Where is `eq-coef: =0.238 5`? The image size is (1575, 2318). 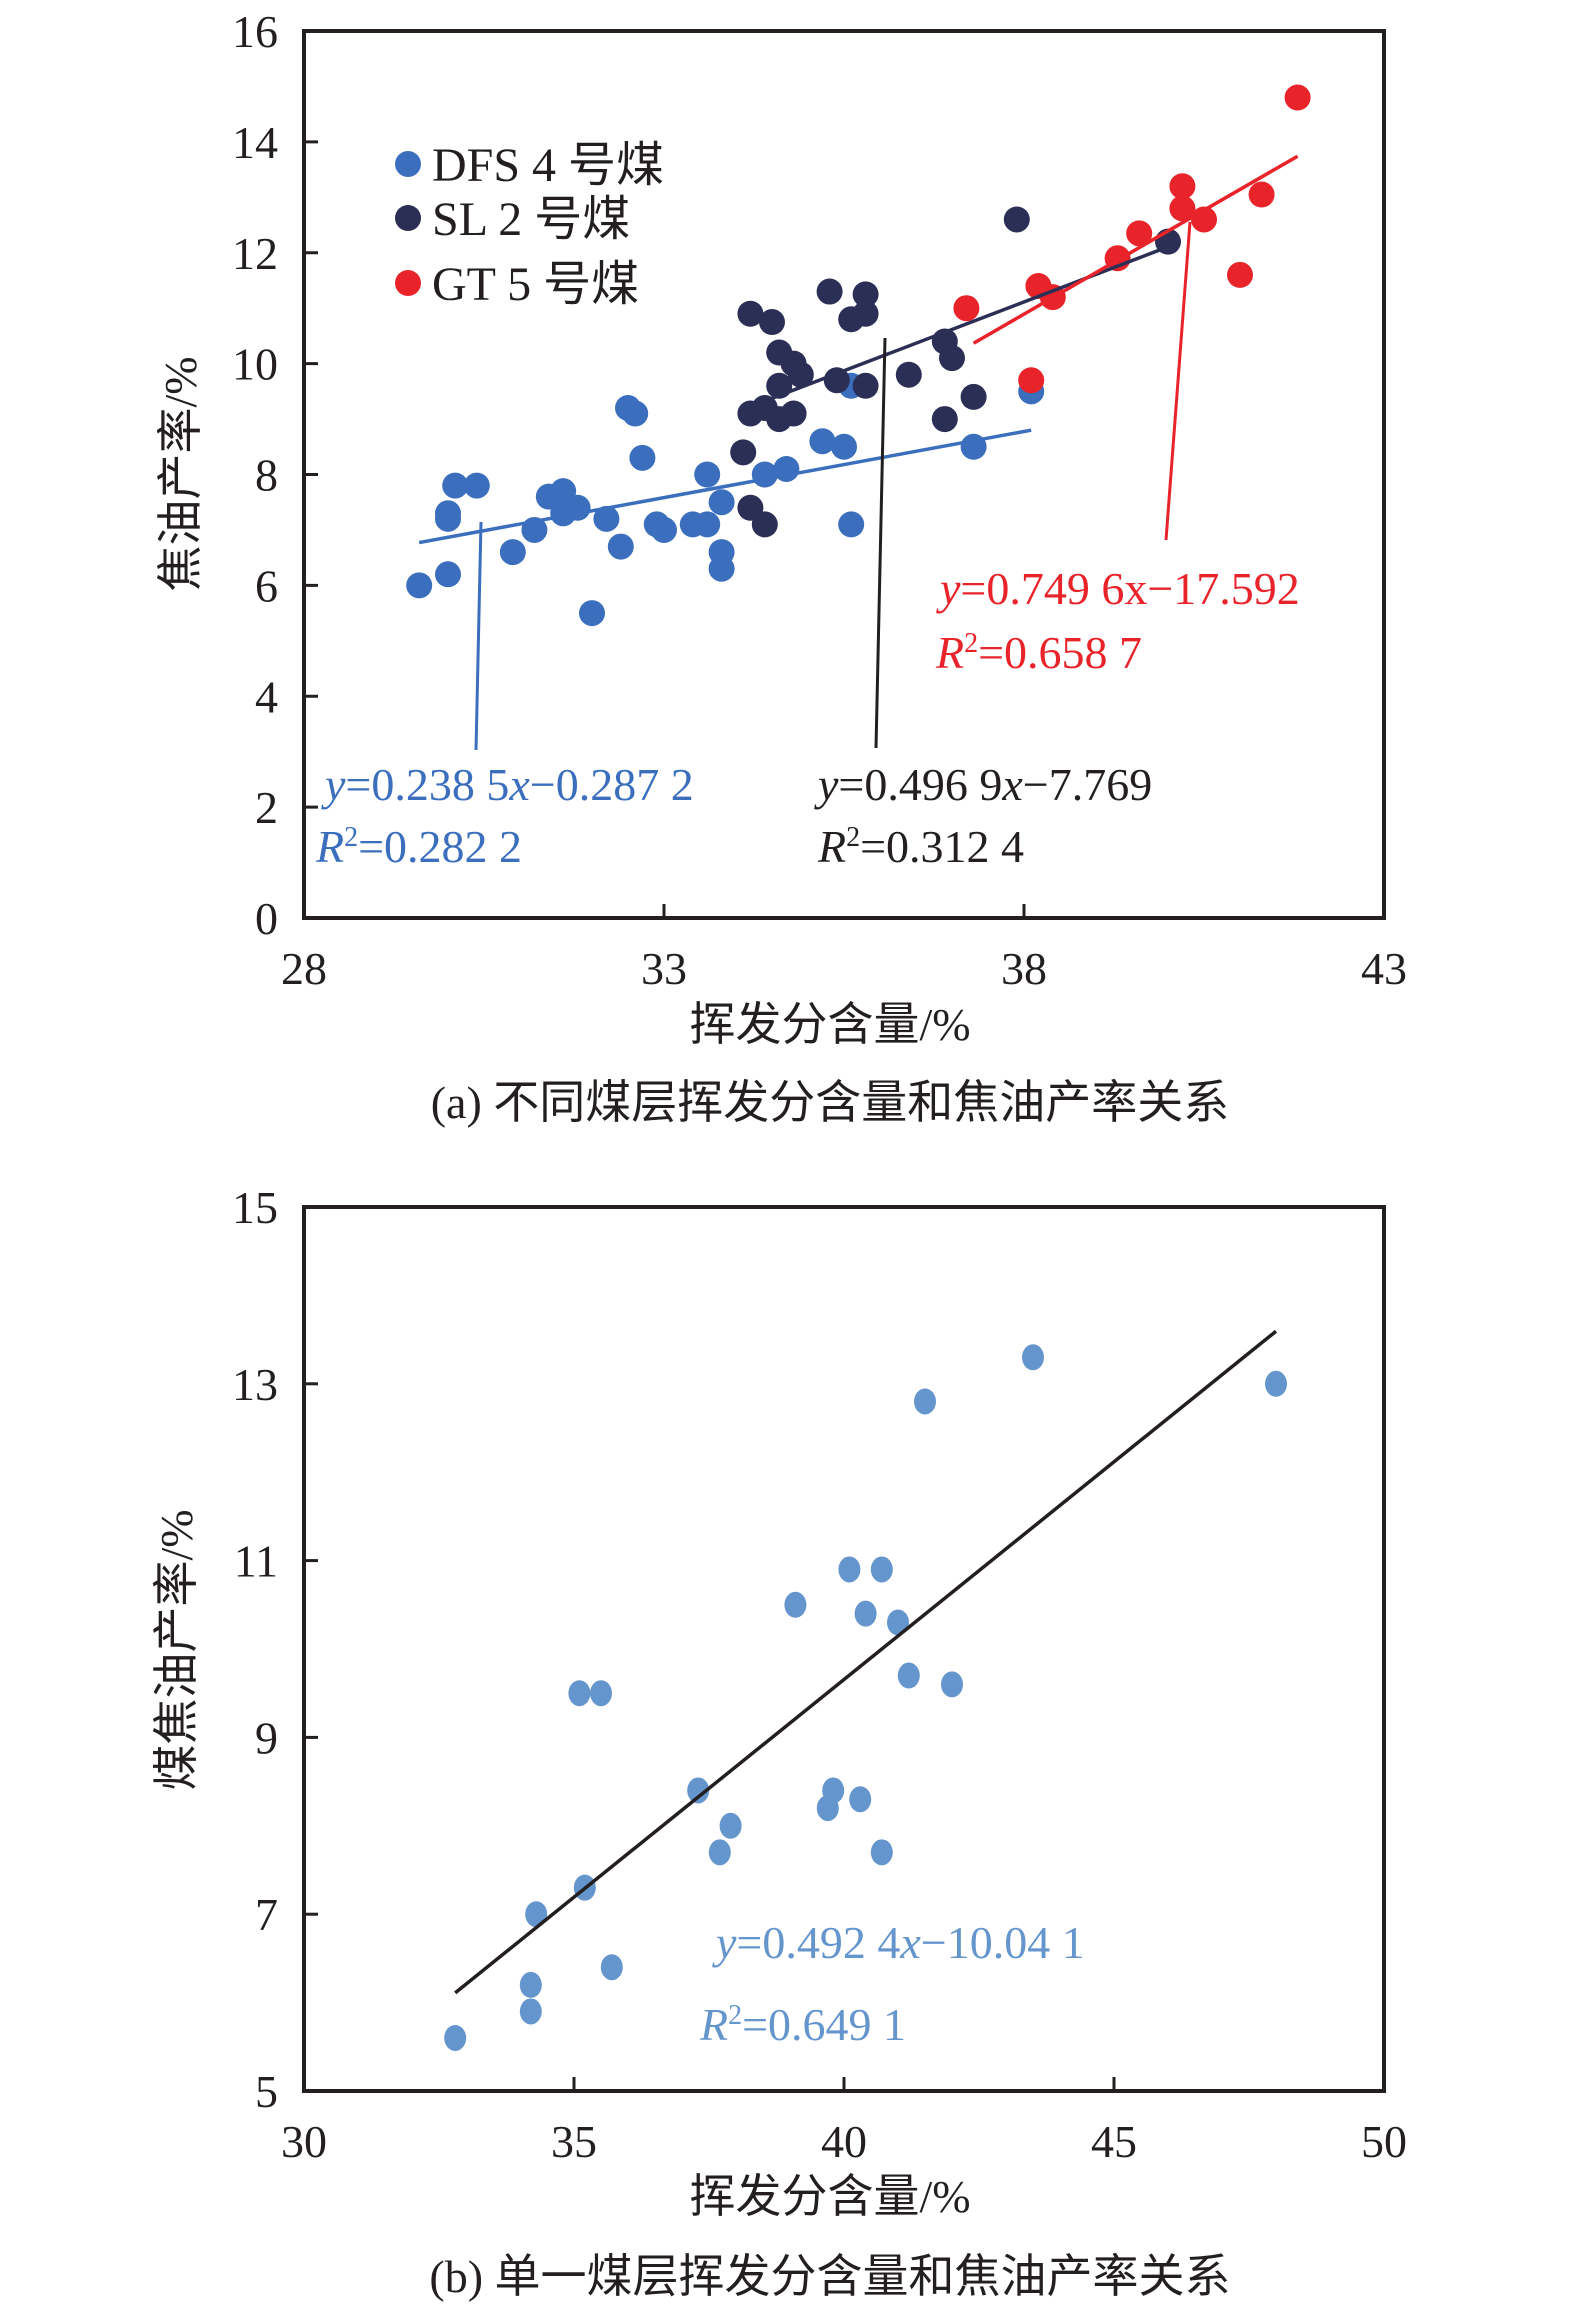 eq-coef: =0.238 5 is located at coordinates (427, 784).